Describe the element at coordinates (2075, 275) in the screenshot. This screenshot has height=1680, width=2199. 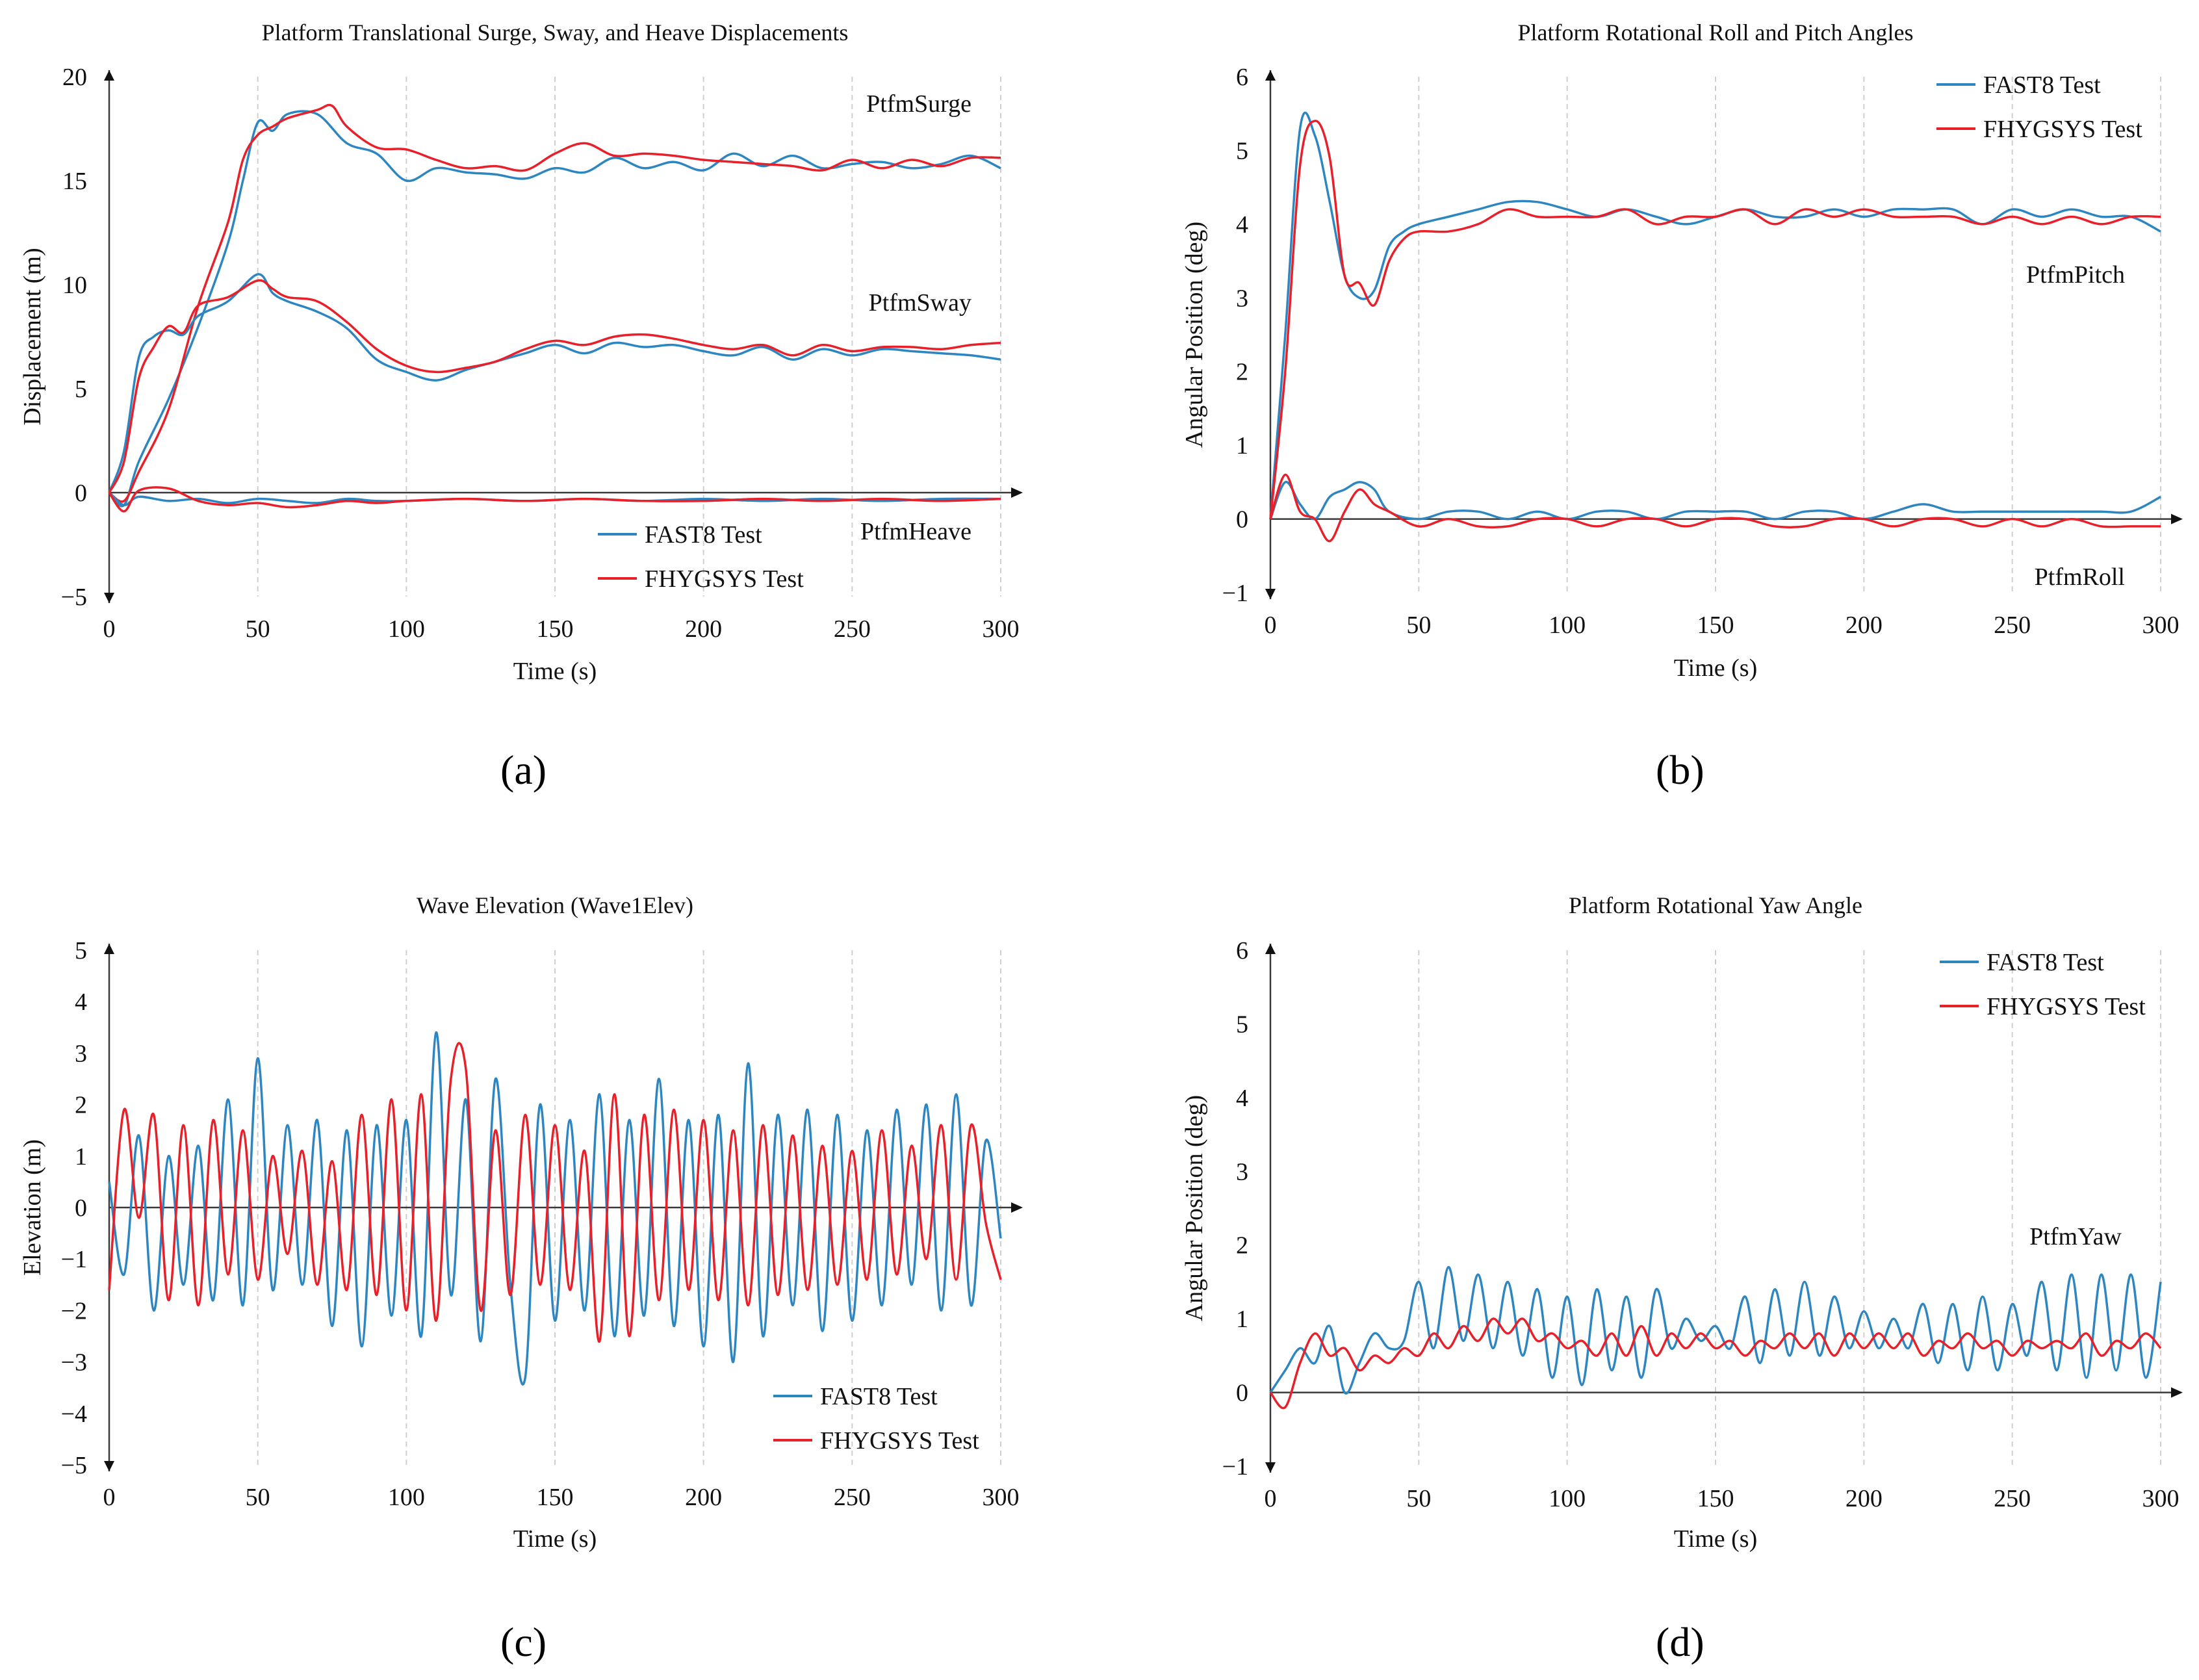
I see `annotation-label: PtfmPitch` at that location.